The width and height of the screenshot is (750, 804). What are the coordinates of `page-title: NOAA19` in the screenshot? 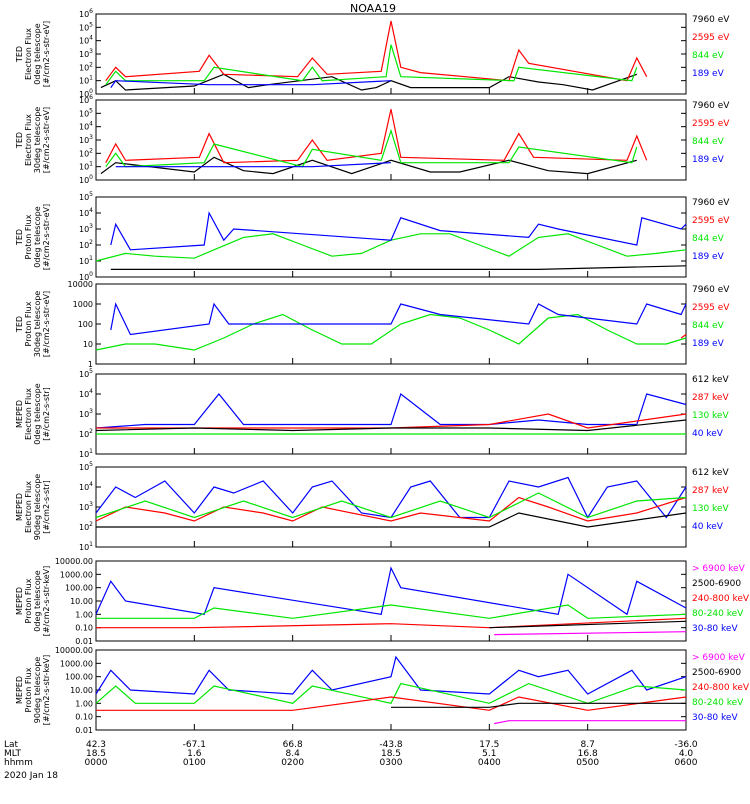 It's located at (373, 8).